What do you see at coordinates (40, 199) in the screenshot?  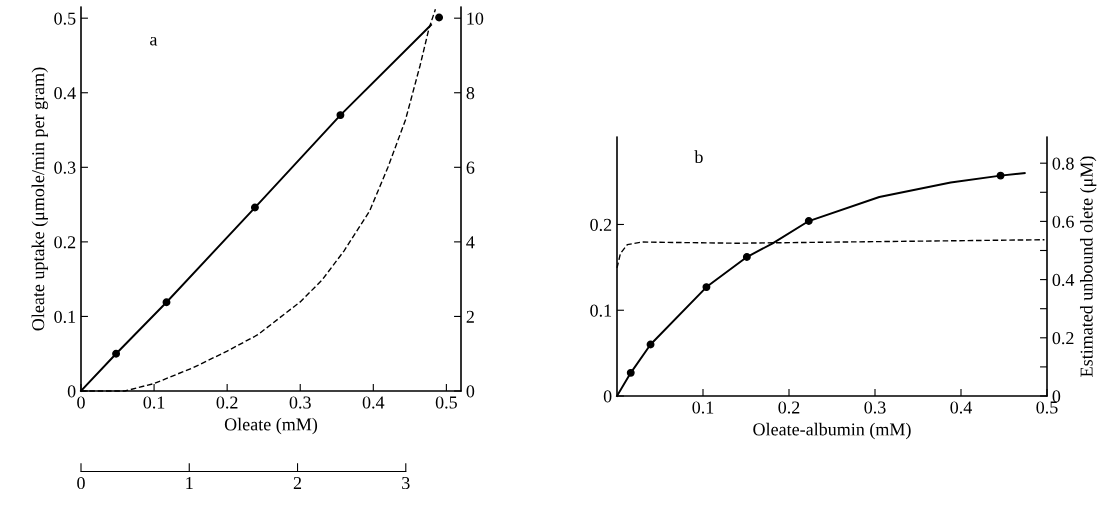 I see `y-axis-title: Oleate uptake (μmole/min per gram)` at bounding box center [40, 199].